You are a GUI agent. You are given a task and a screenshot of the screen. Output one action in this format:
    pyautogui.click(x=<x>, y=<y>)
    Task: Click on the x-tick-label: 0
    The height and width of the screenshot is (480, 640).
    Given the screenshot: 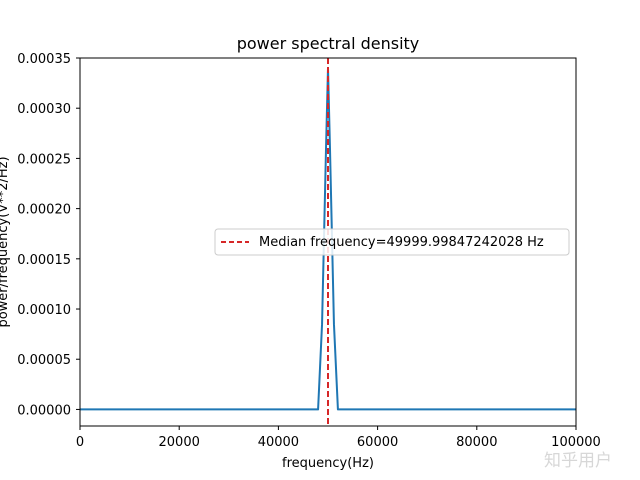 What is the action you would take?
    pyautogui.click(x=80, y=442)
    